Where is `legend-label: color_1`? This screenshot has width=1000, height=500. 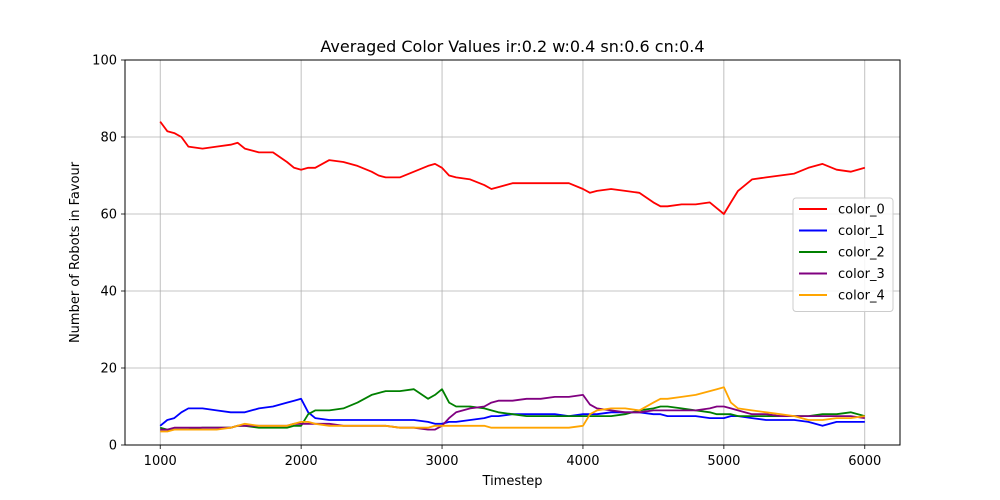 legend-label: color_1 is located at coordinates (861, 231).